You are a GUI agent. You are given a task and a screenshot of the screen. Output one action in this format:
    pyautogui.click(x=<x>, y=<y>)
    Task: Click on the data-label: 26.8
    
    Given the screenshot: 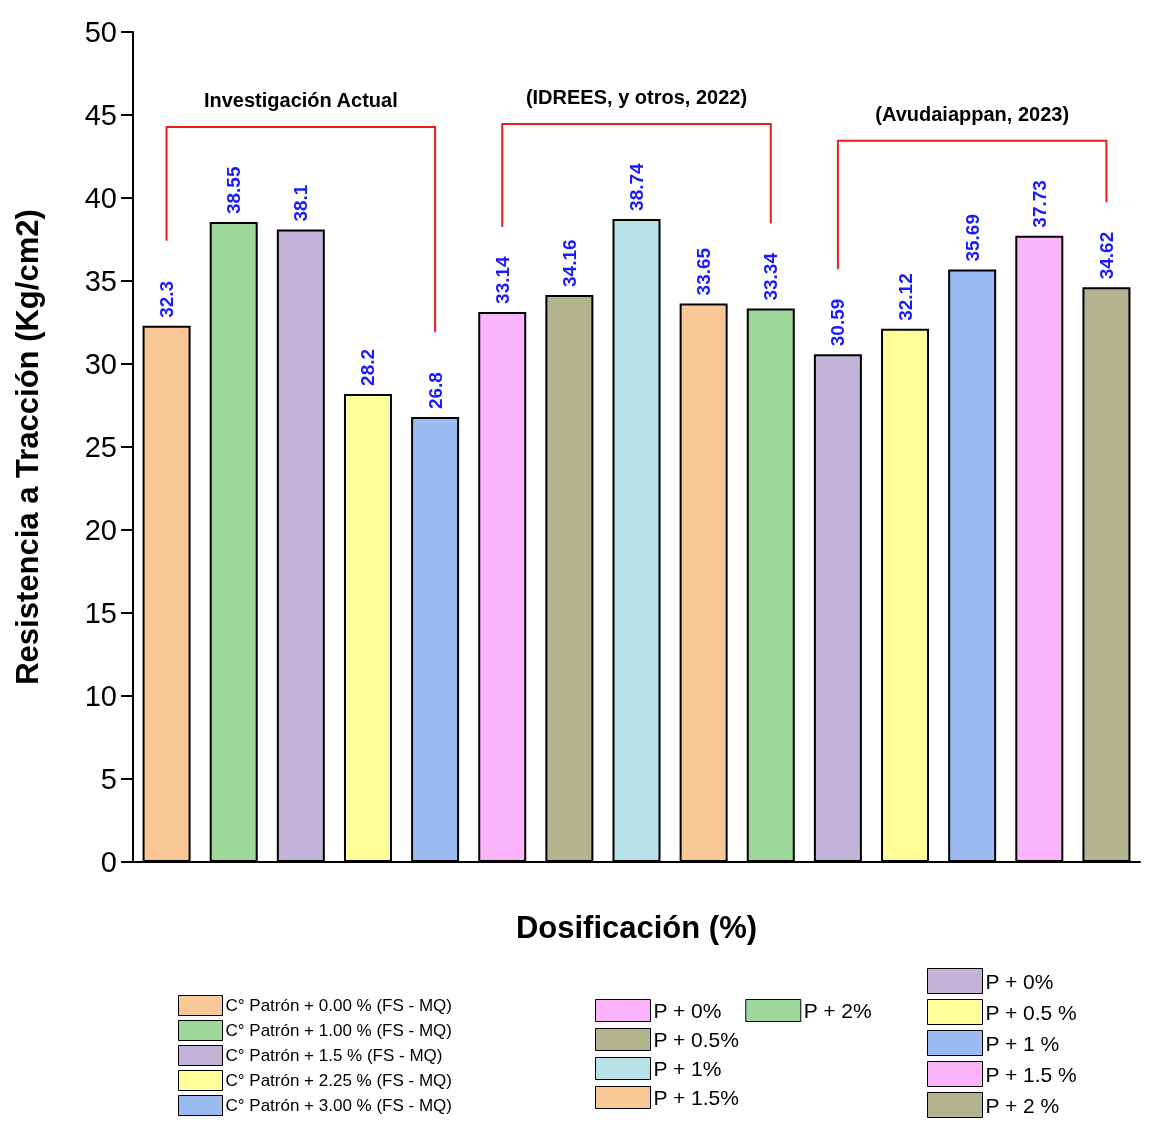 What is the action you would take?
    pyautogui.click(x=435, y=391)
    